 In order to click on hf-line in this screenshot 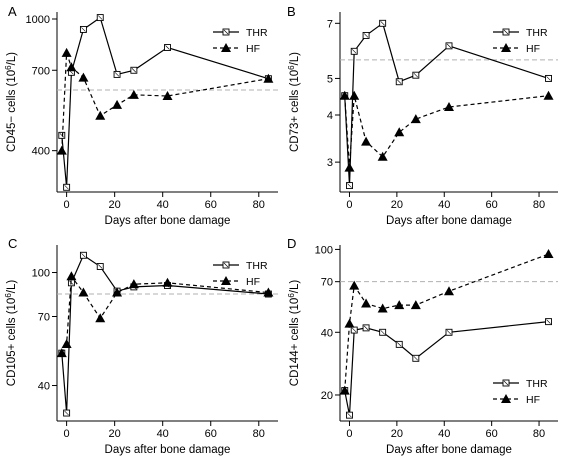, I will do `click(446, 322)`.